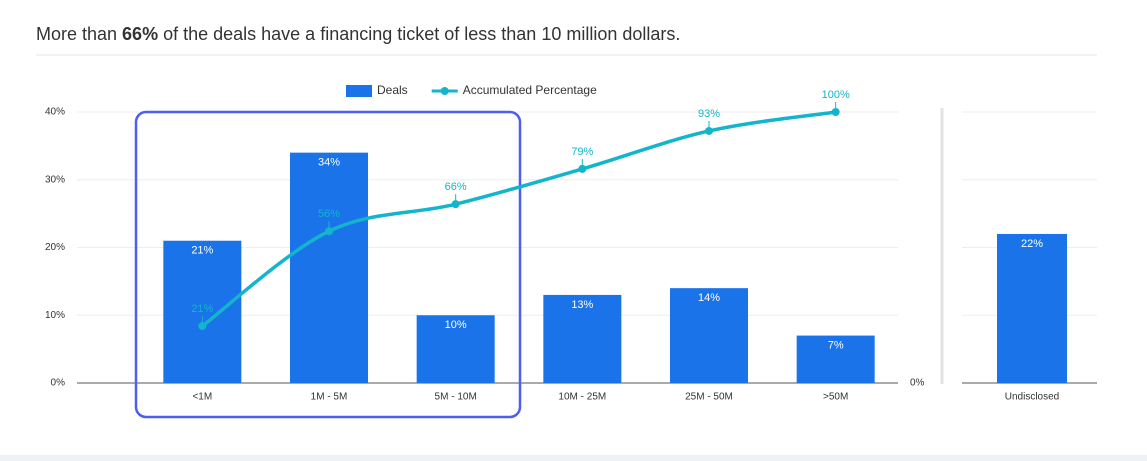 Image resolution: width=1147 pixels, height=461 pixels. What do you see at coordinates (582, 152) in the screenshot?
I see `line-value-label: 79%` at bounding box center [582, 152].